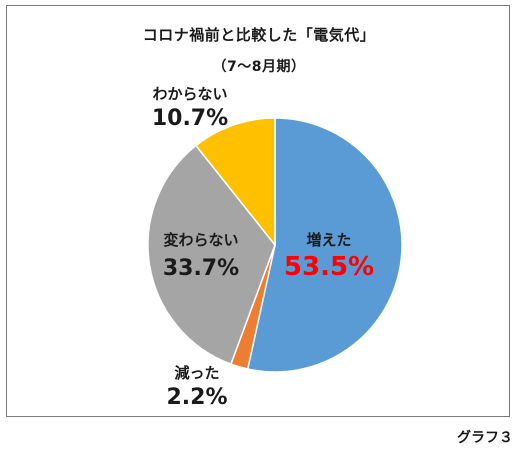 This screenshot has width=519, height=450. I want to click on chart-title: コロナ禍前と比較した「電気代」, so click(259, 35).